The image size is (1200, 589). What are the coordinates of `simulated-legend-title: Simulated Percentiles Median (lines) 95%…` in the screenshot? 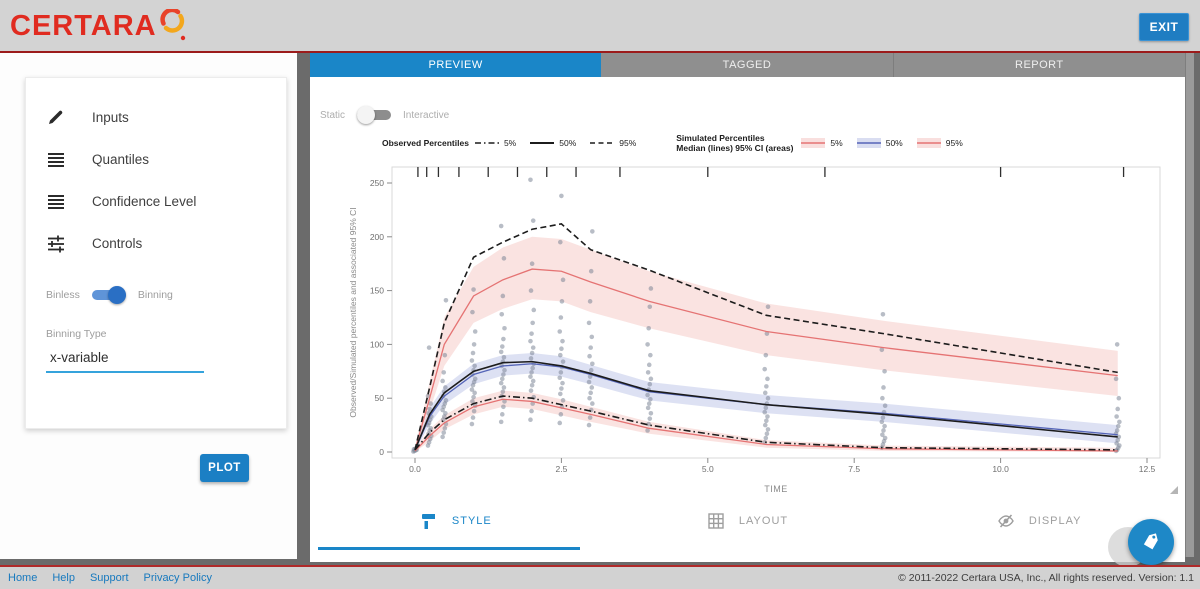 It's located at (735, 143).